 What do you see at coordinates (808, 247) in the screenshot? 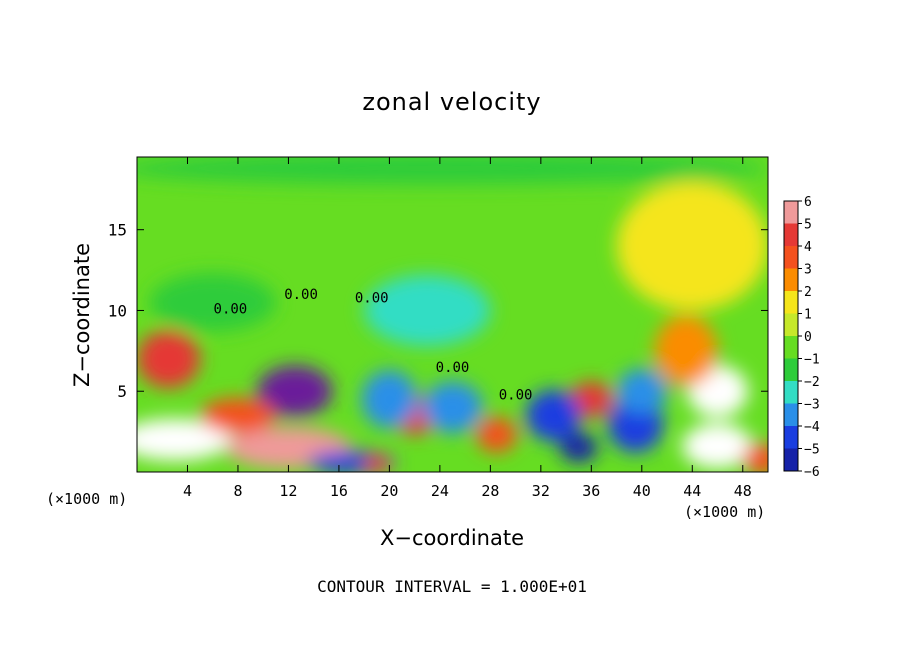
I see `colorbar-tick-label: 4` at bounding box center [808, 247].